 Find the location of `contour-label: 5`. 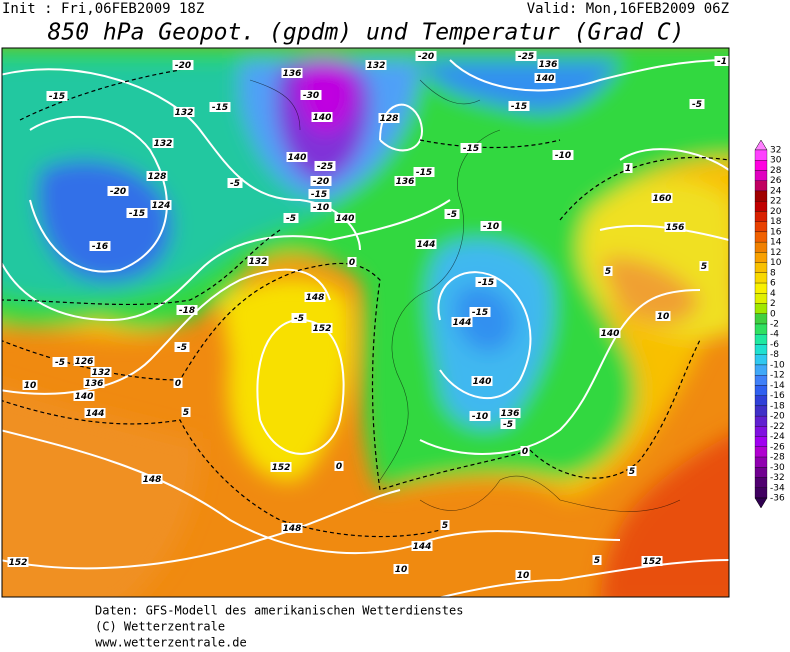

contour-label: 5 is located at coordinates (704, 267).